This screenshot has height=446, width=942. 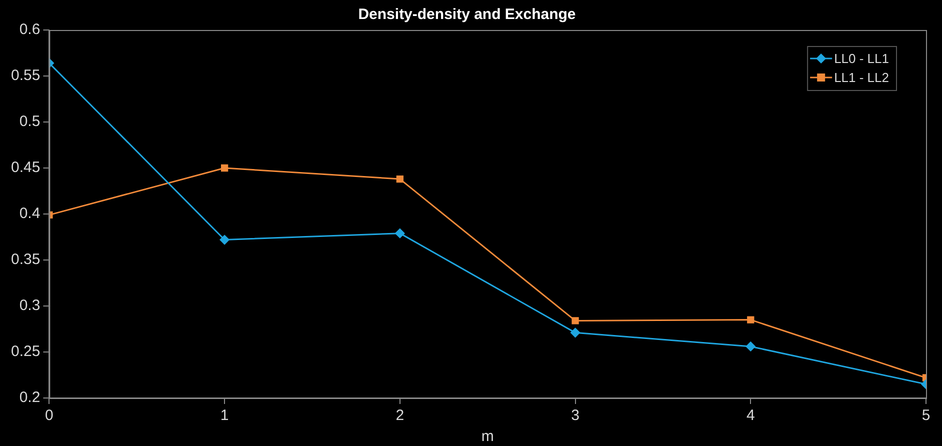 I want to click on y-tick-label: 0.2, so click(x=29, y=397).